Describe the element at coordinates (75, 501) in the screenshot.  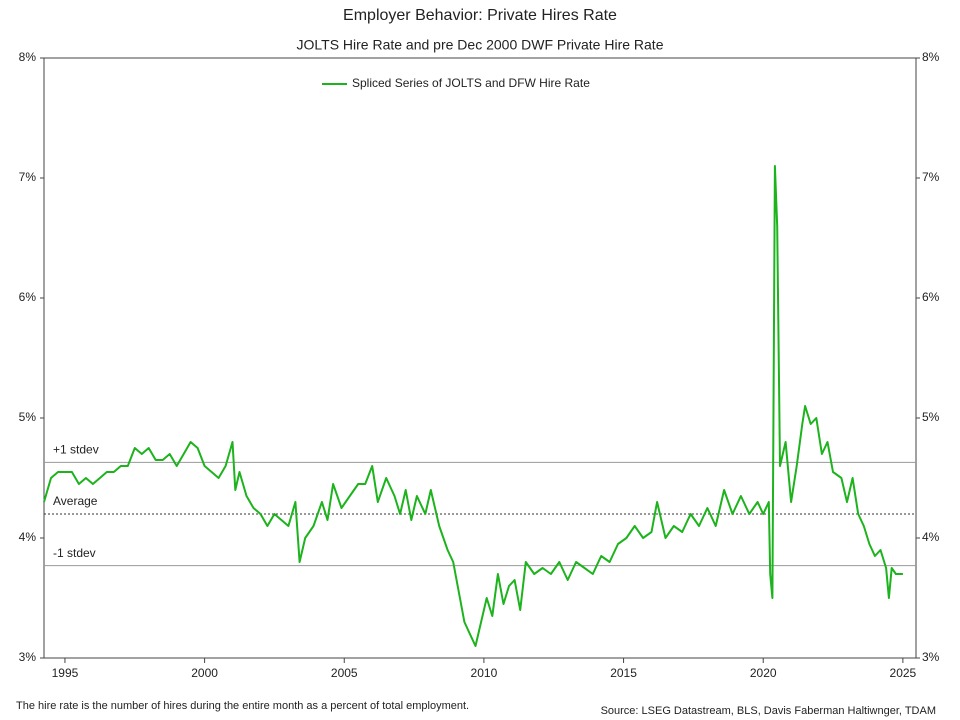
I see `reference-label: Average` at that location.